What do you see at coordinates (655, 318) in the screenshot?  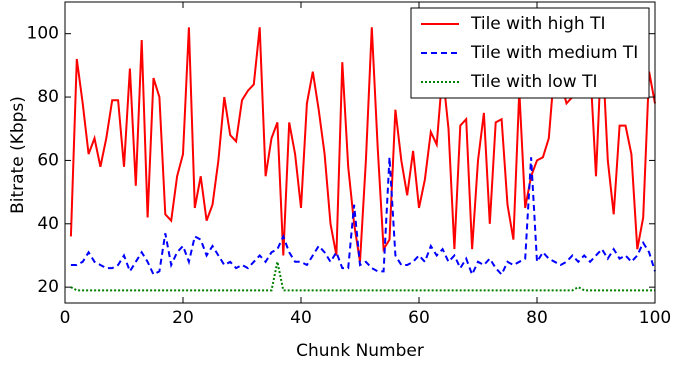 I see `x-tick-label: 100` at bounding box center [655, 318].